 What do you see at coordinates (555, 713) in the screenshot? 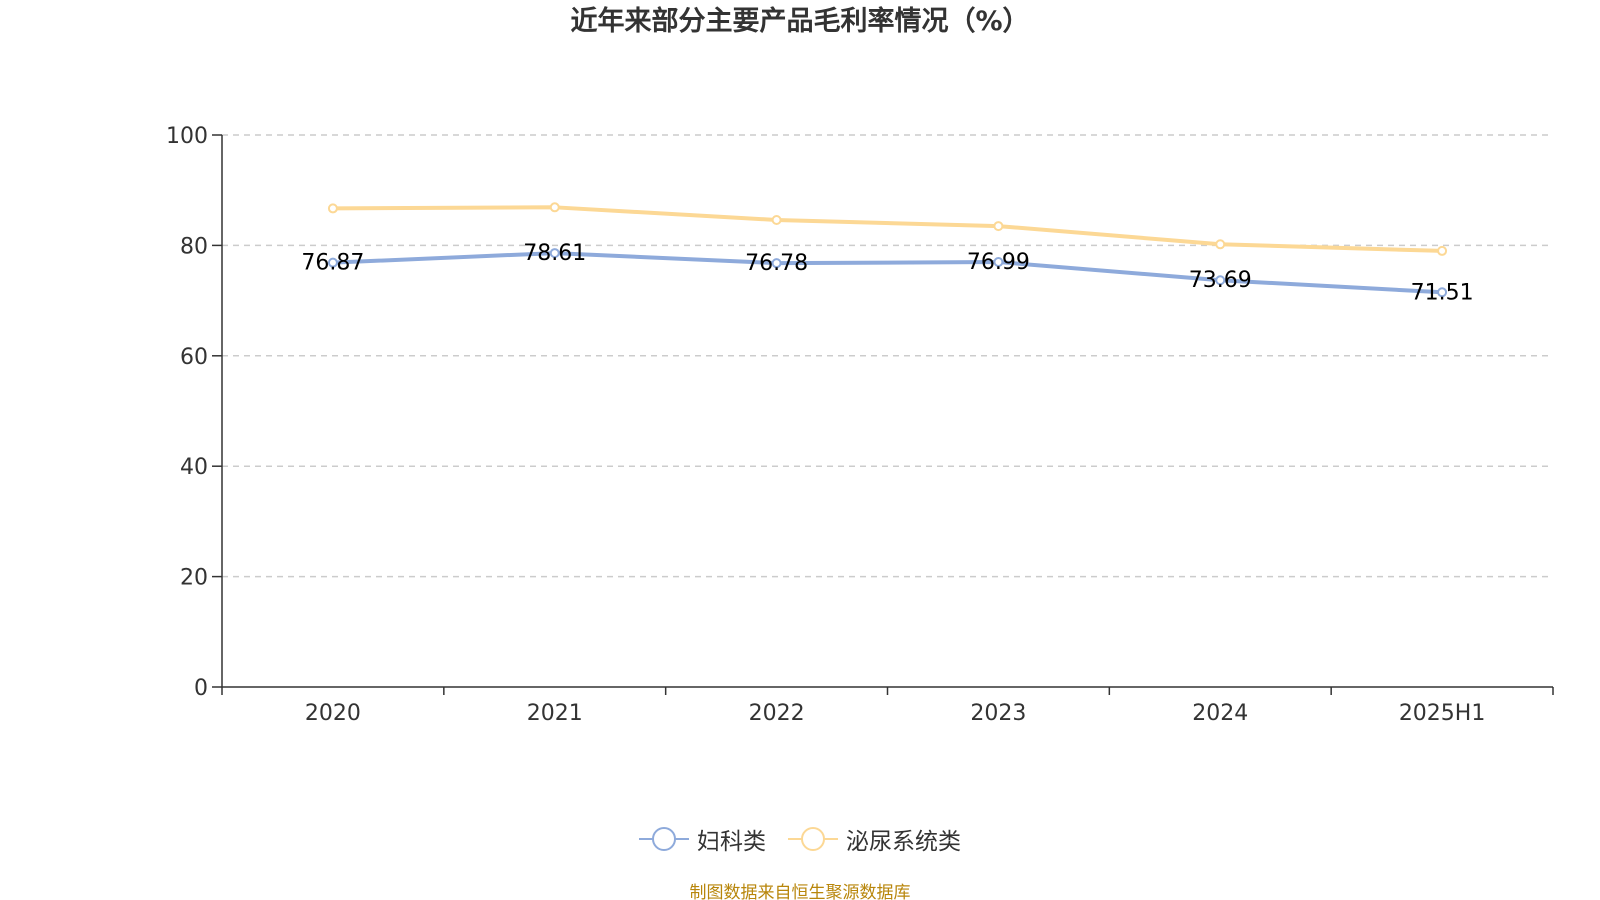
I see `x-tick-label-1: 2021` at bounding box center [555, 713].